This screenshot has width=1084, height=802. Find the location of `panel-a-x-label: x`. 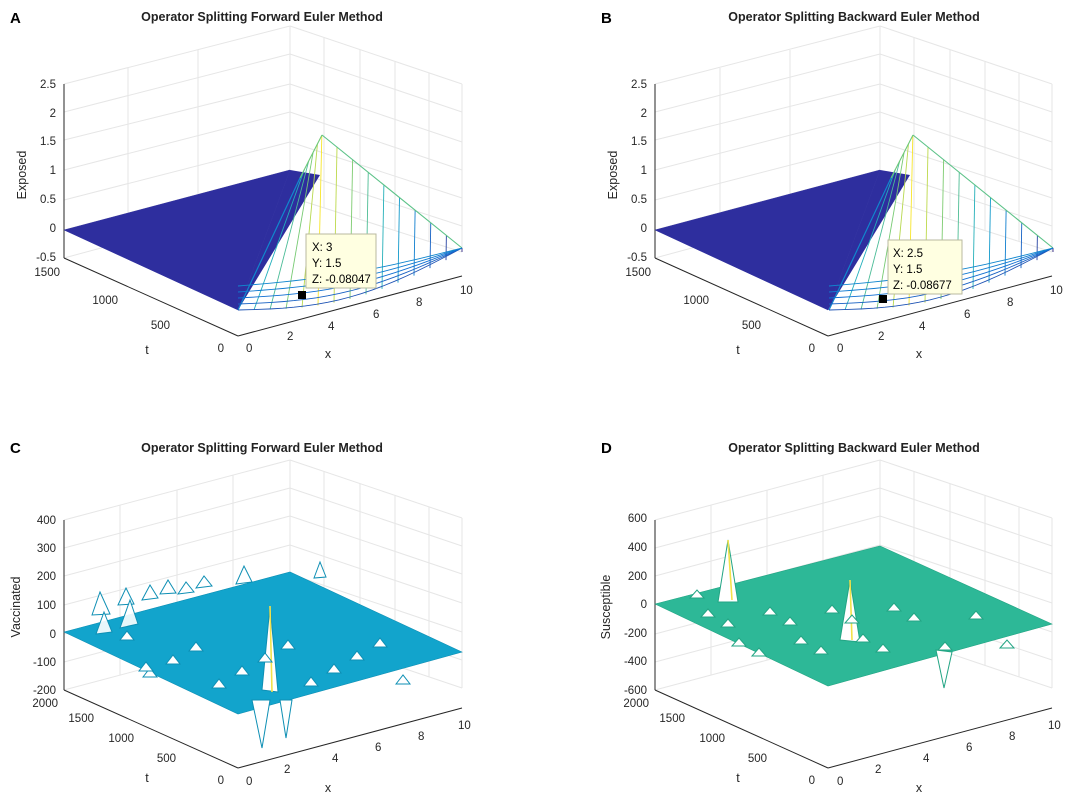

panel-a-x-label: x is located at coordinates (328, 354).